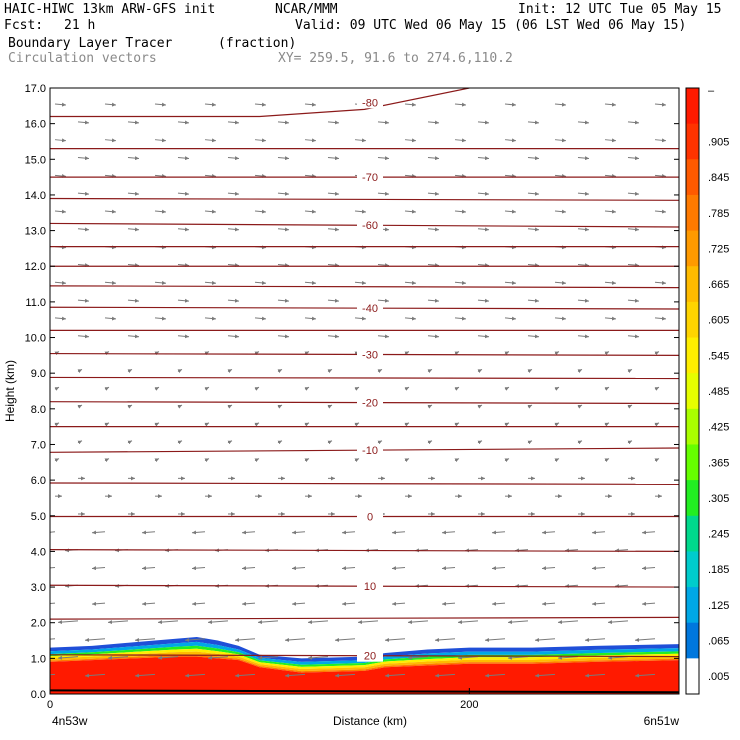 Image resolution: width=740 pixels, height=740 pixels. What do you see at coordinates (718, 606) in the screenshot?
I see `colorbar-label: .125` at bounding box center [718, 606].